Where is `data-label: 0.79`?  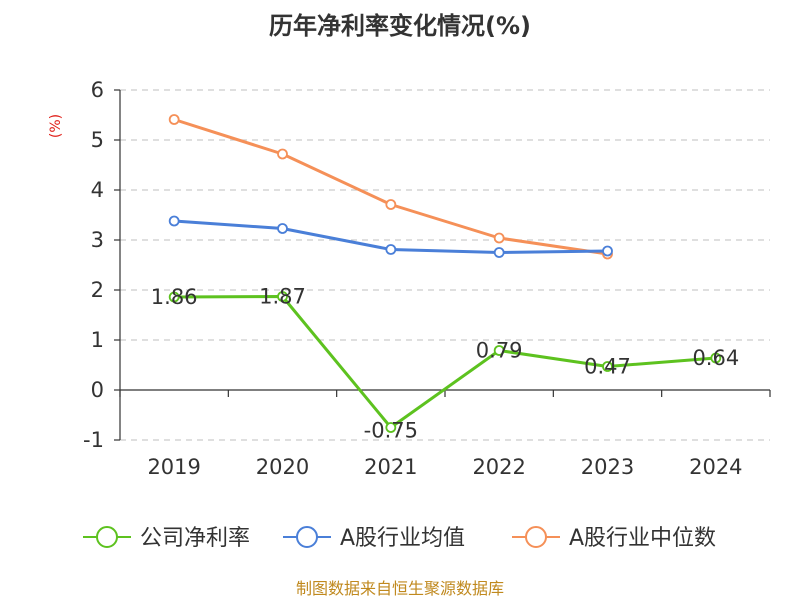 data-label: 0.79 is located at coordinates (499, 351).